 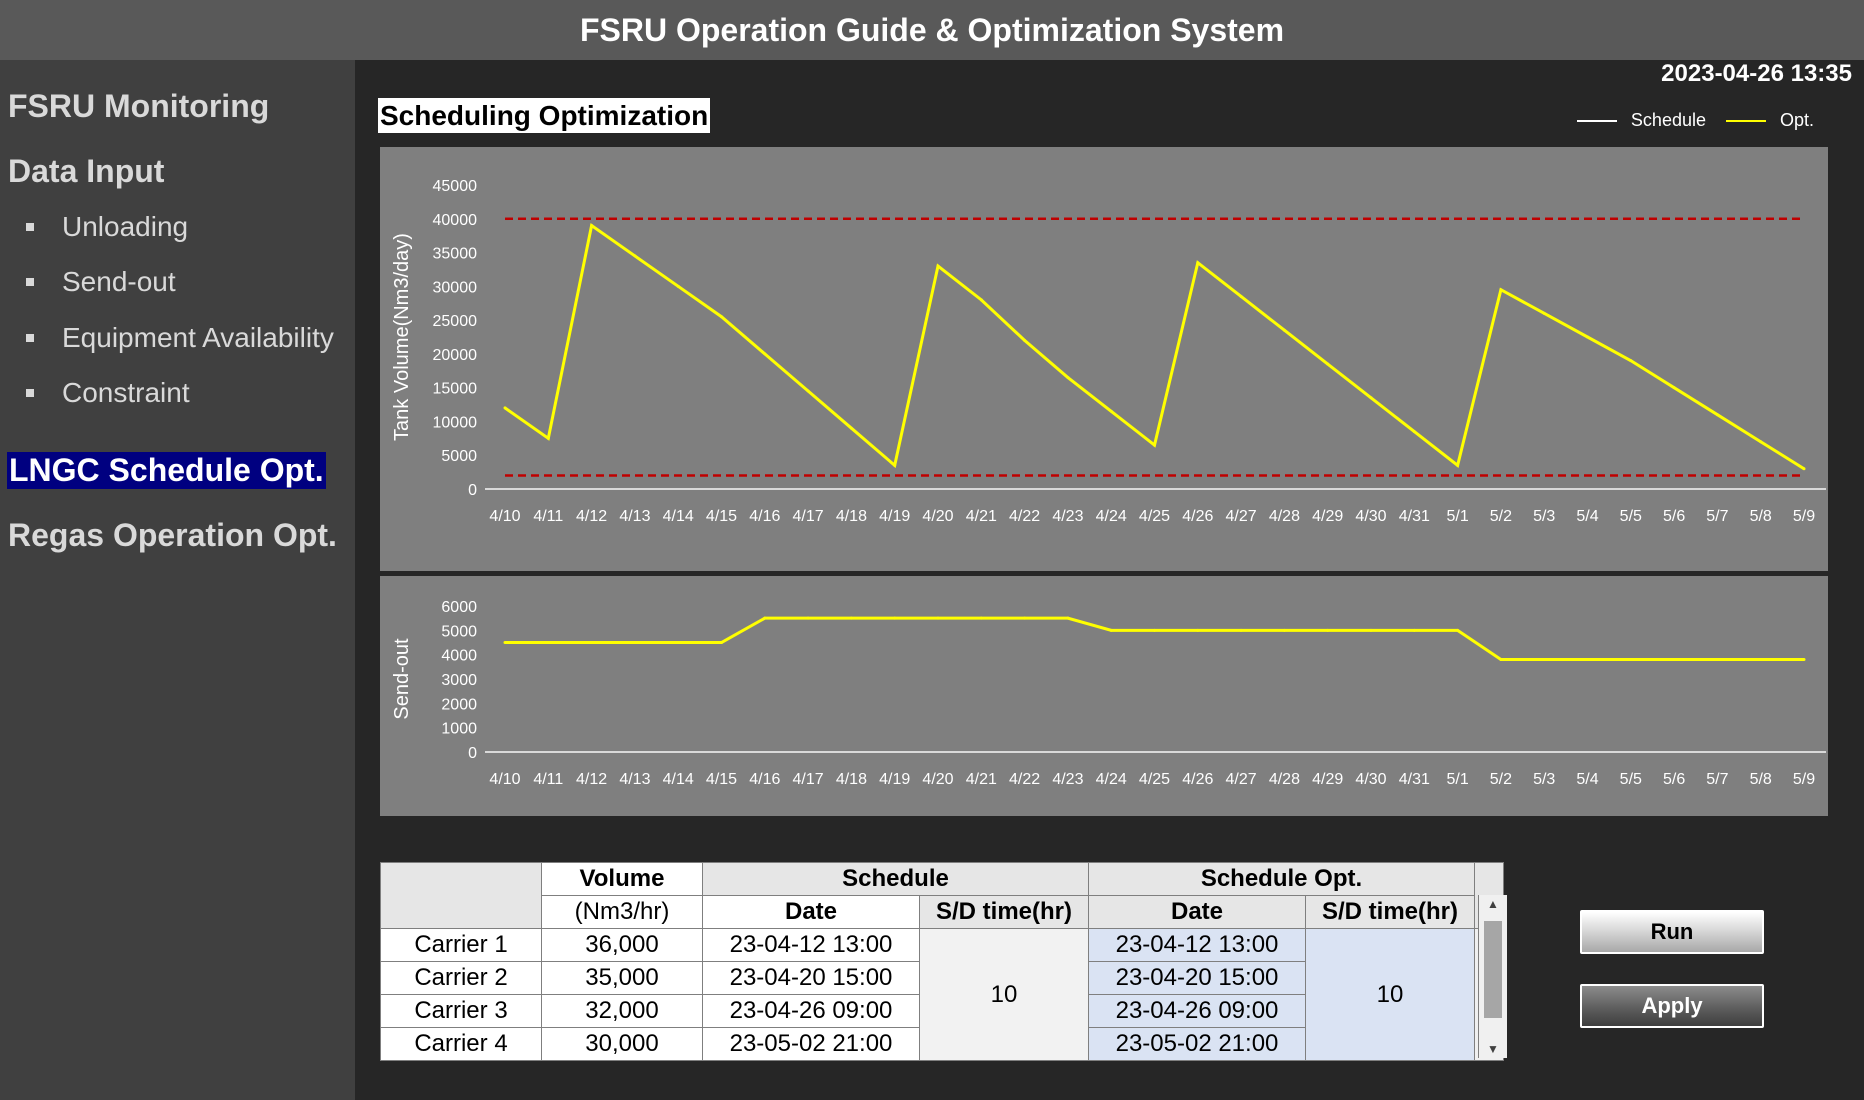 I want to click on x-tick-label: 4/24, so click(x=1111, y=779).